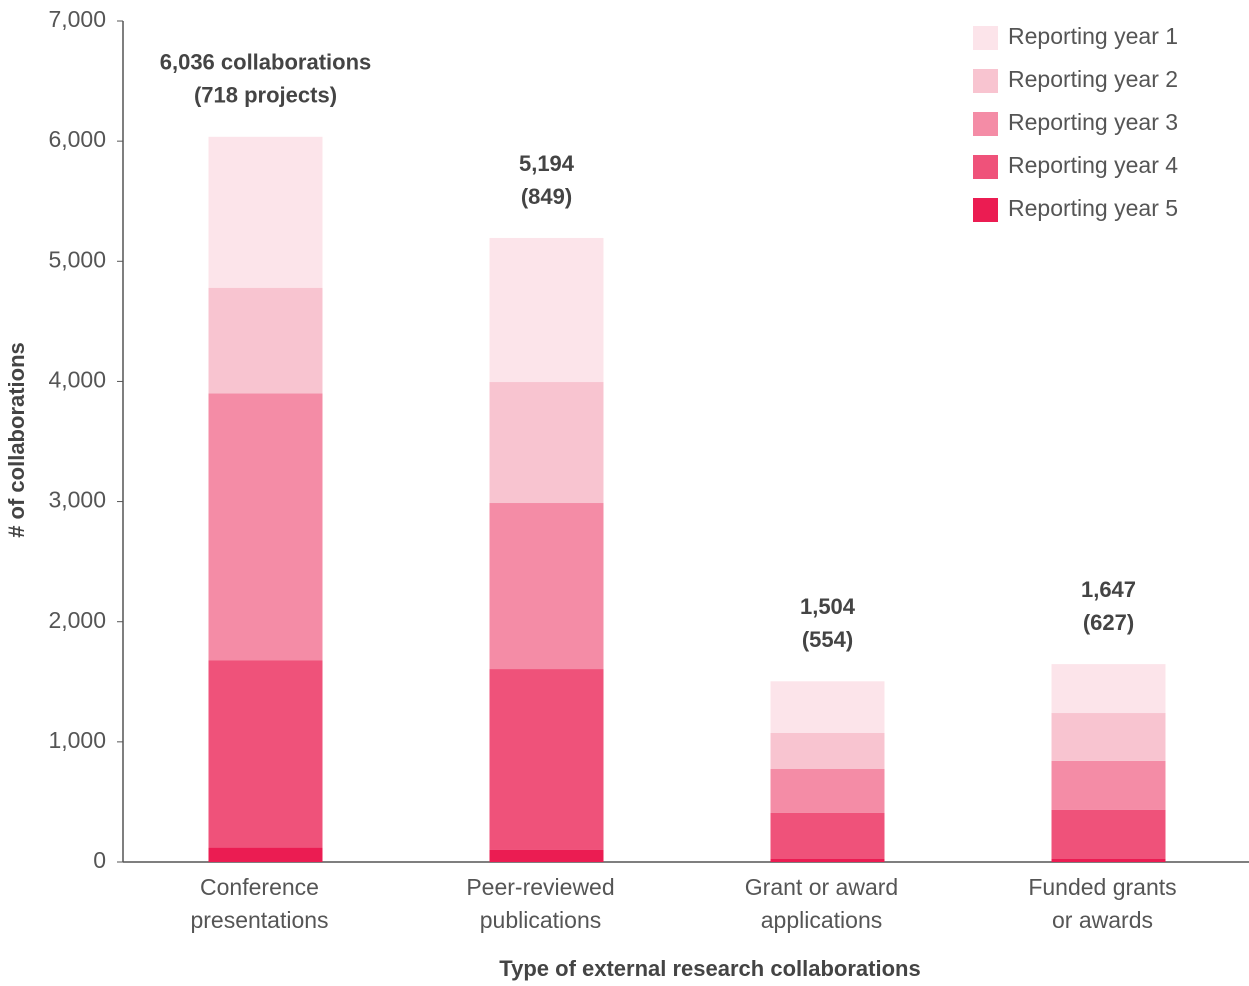 This screenshot has height=986, width=1249. What do you see at coordinates (1093, 165) in the screenshot?
I see `legend-label: Reporting year 4` at bounding box center [1093, 165].